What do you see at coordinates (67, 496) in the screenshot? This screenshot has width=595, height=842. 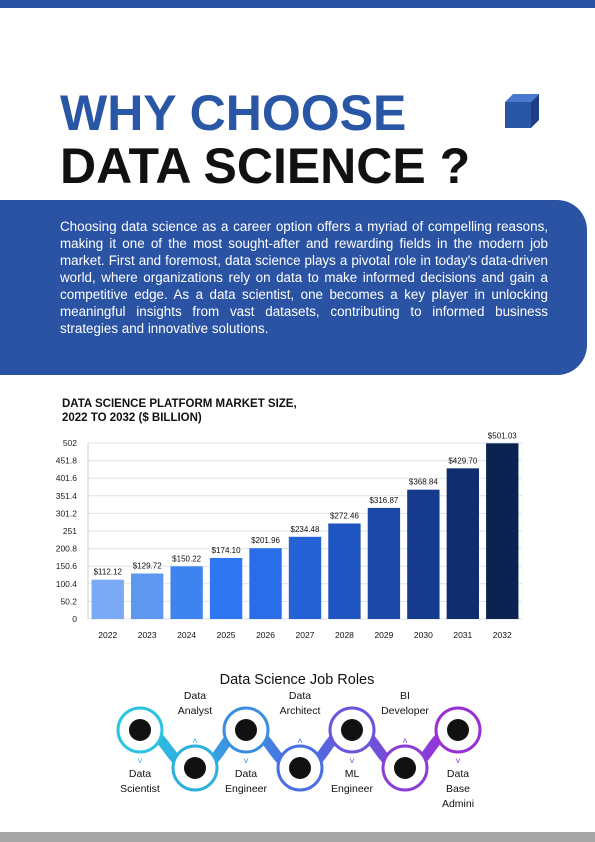 I see `y-tick-label: 351.4` at bounding box center [67, 496].